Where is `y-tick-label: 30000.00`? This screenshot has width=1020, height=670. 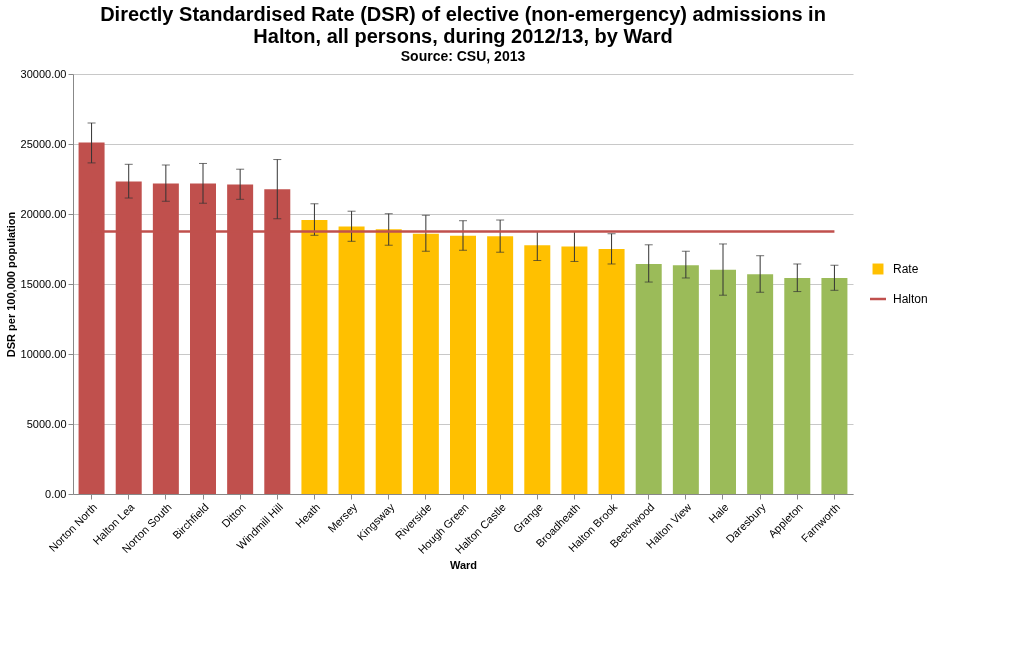
y-tick-label: 30000.00 is located at coordinates (43, 73).